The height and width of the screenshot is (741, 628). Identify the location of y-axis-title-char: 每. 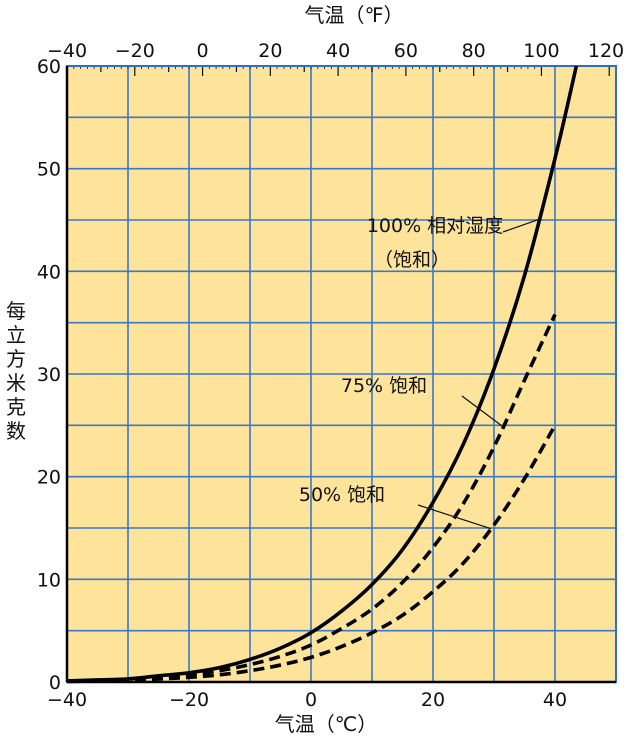
(16, 311).